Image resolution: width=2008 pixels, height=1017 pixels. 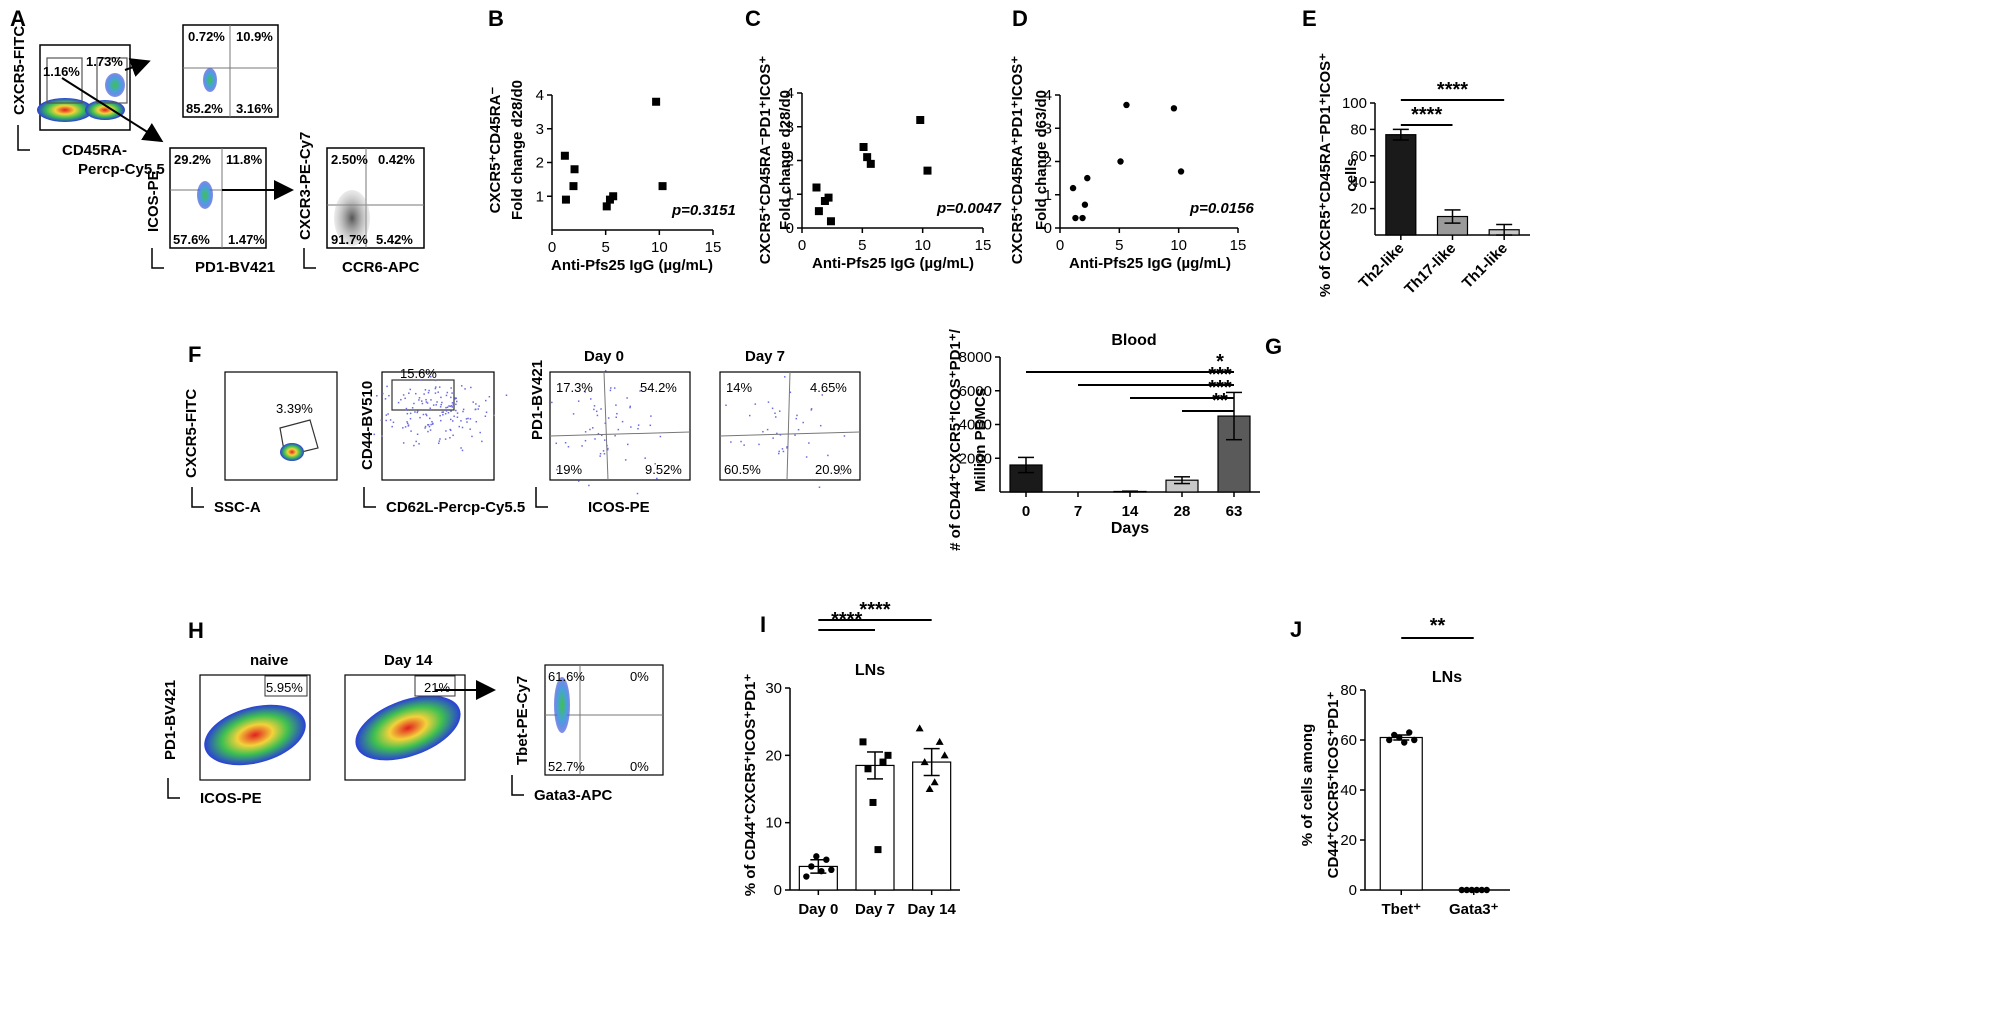 I want to click on facs-a-blob1, so click(x=65, y=110).